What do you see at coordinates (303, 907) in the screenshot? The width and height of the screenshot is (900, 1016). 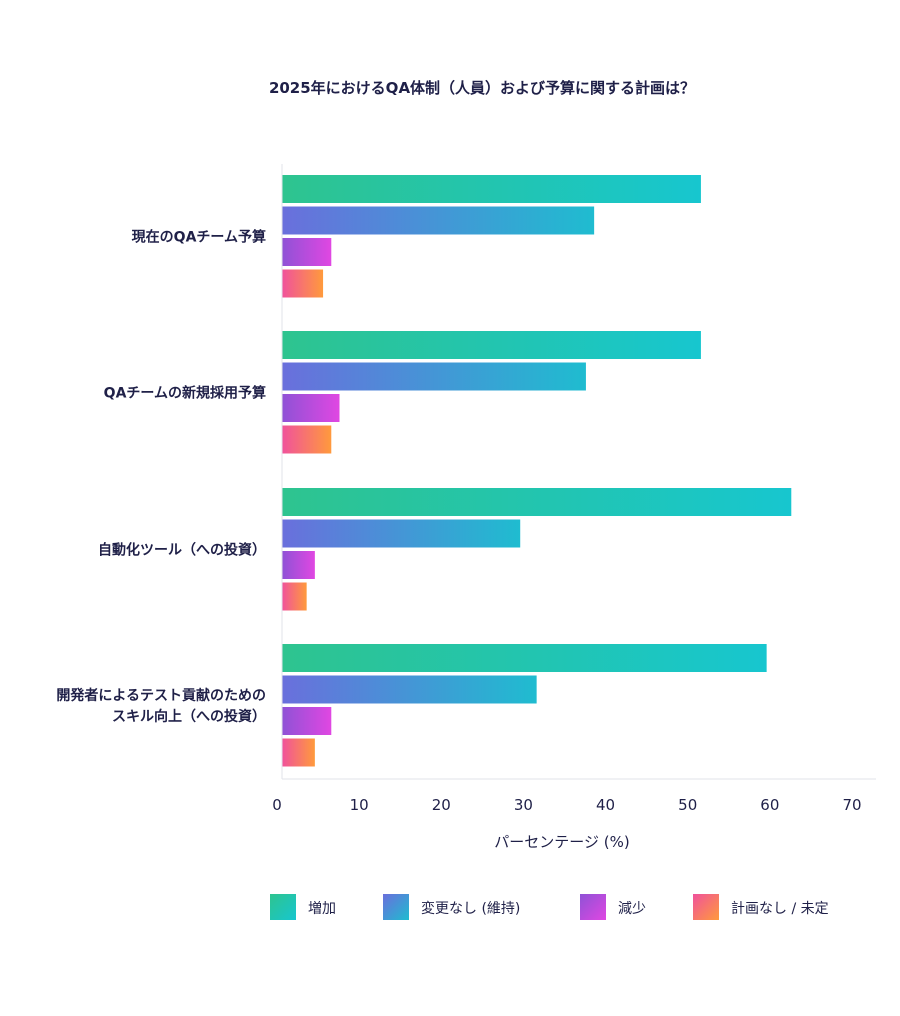 I see `legend-item: 増加` at bounding box center [303, 907].